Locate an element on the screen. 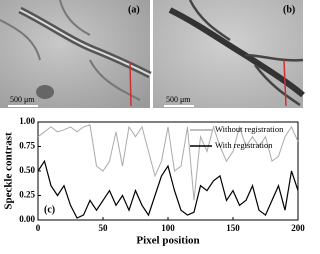  panel-label: (a) is located at coordinates (134, 9).